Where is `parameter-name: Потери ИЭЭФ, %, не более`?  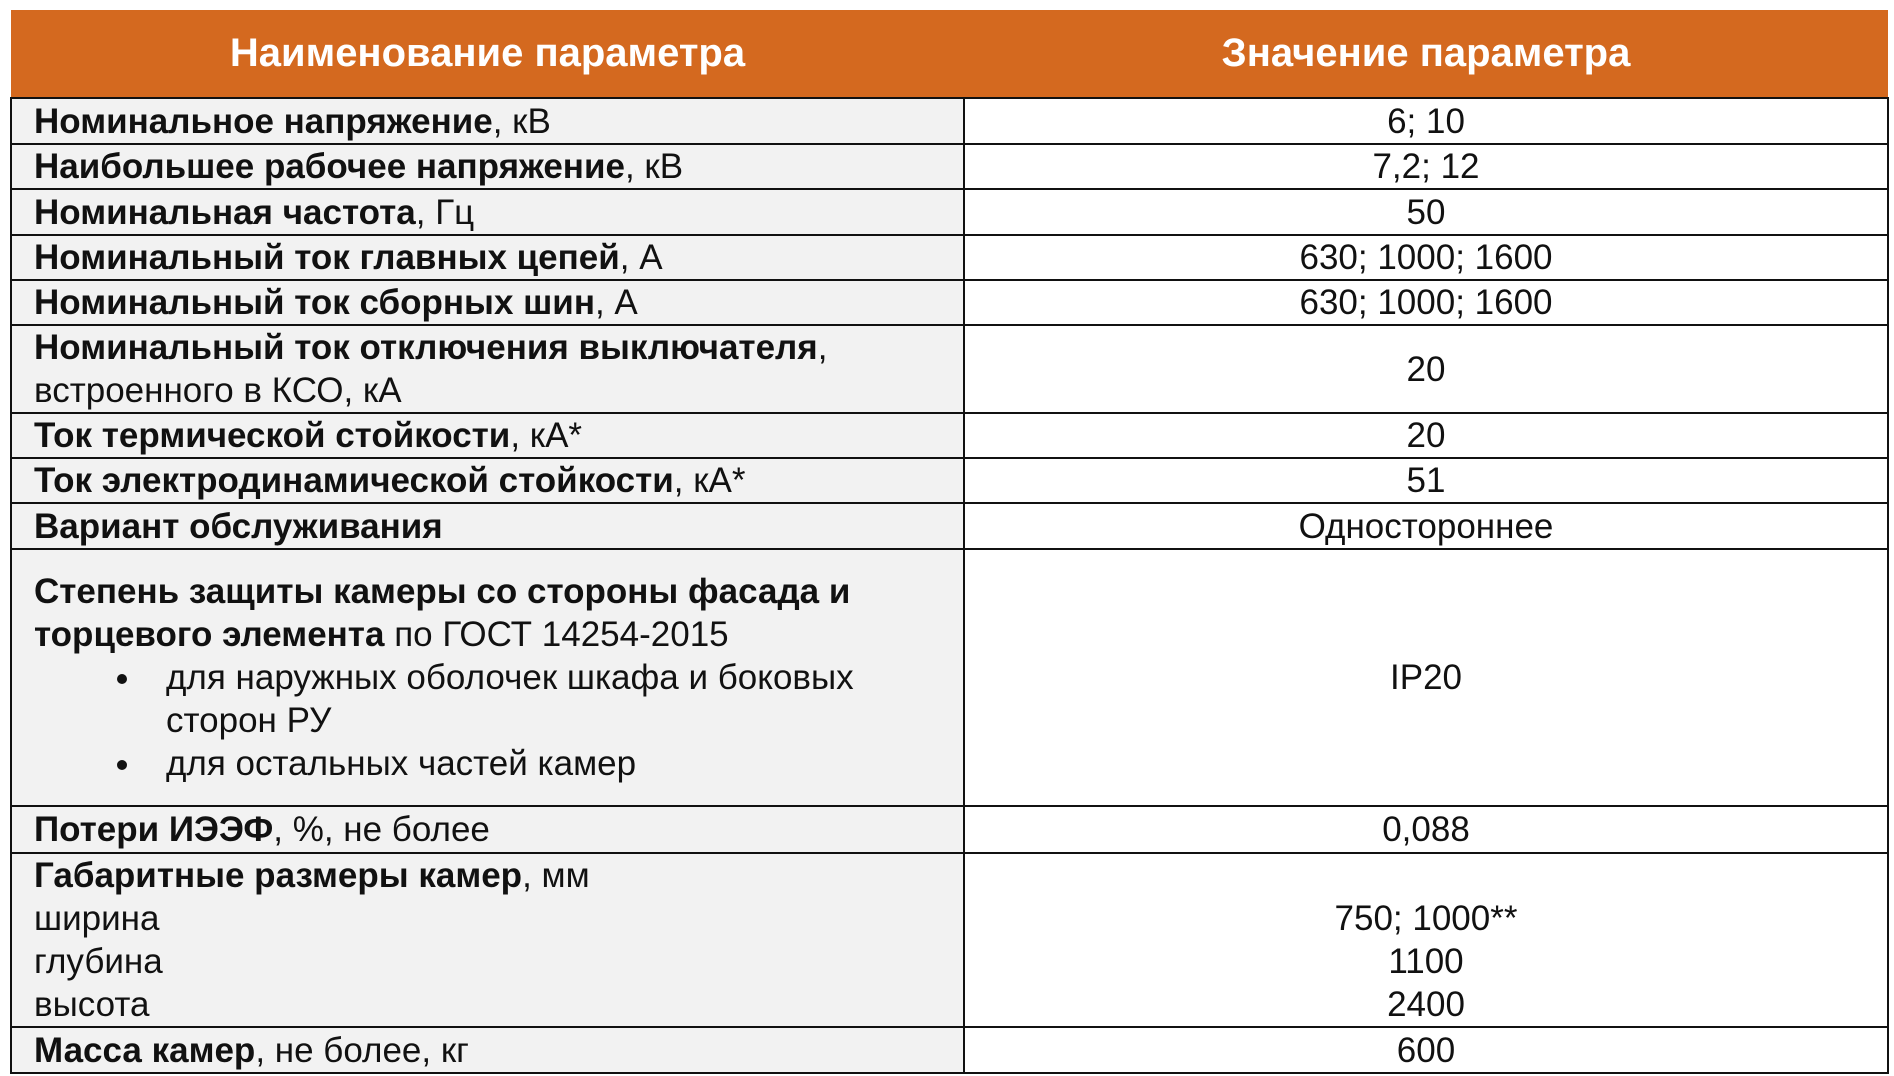
parameter-name: Потери ИЭЭФ, %, не более is located at coordinates (498, 829).